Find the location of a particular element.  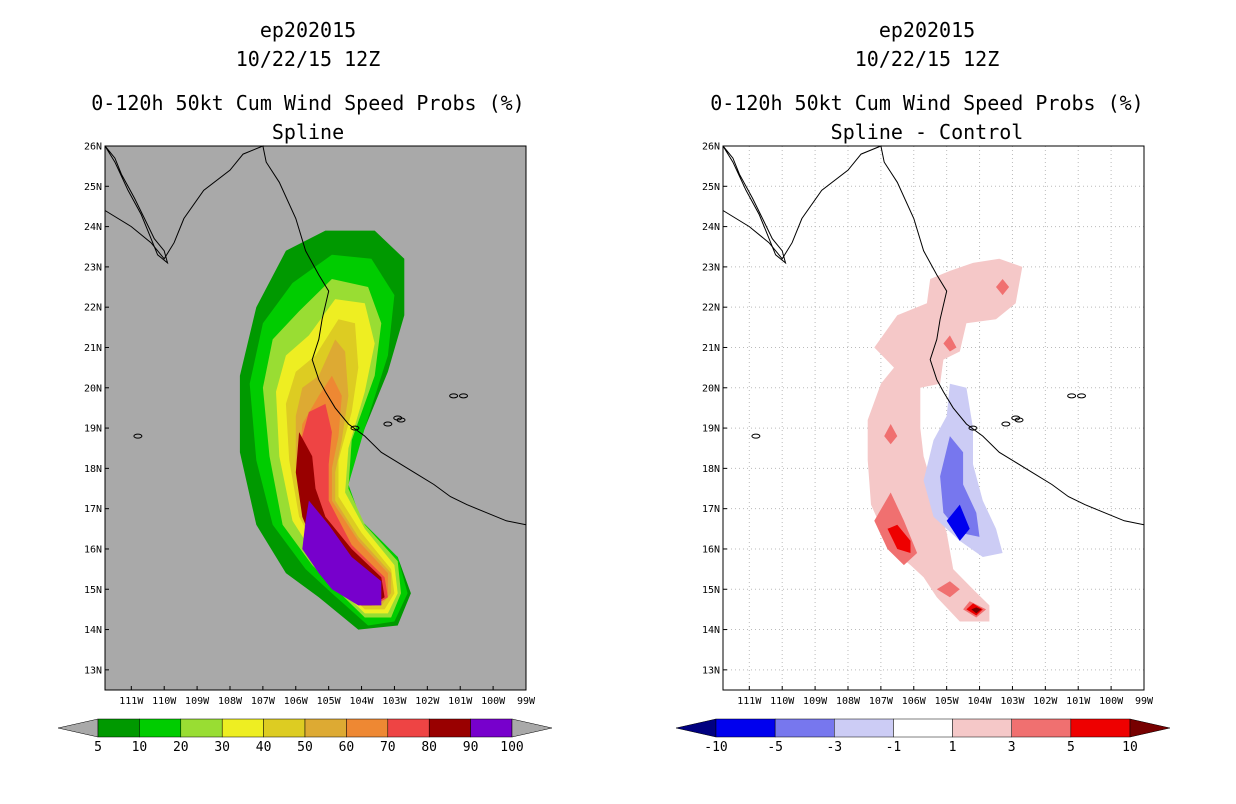

x-tick-label: 111W is located at coordinates (131, 701).